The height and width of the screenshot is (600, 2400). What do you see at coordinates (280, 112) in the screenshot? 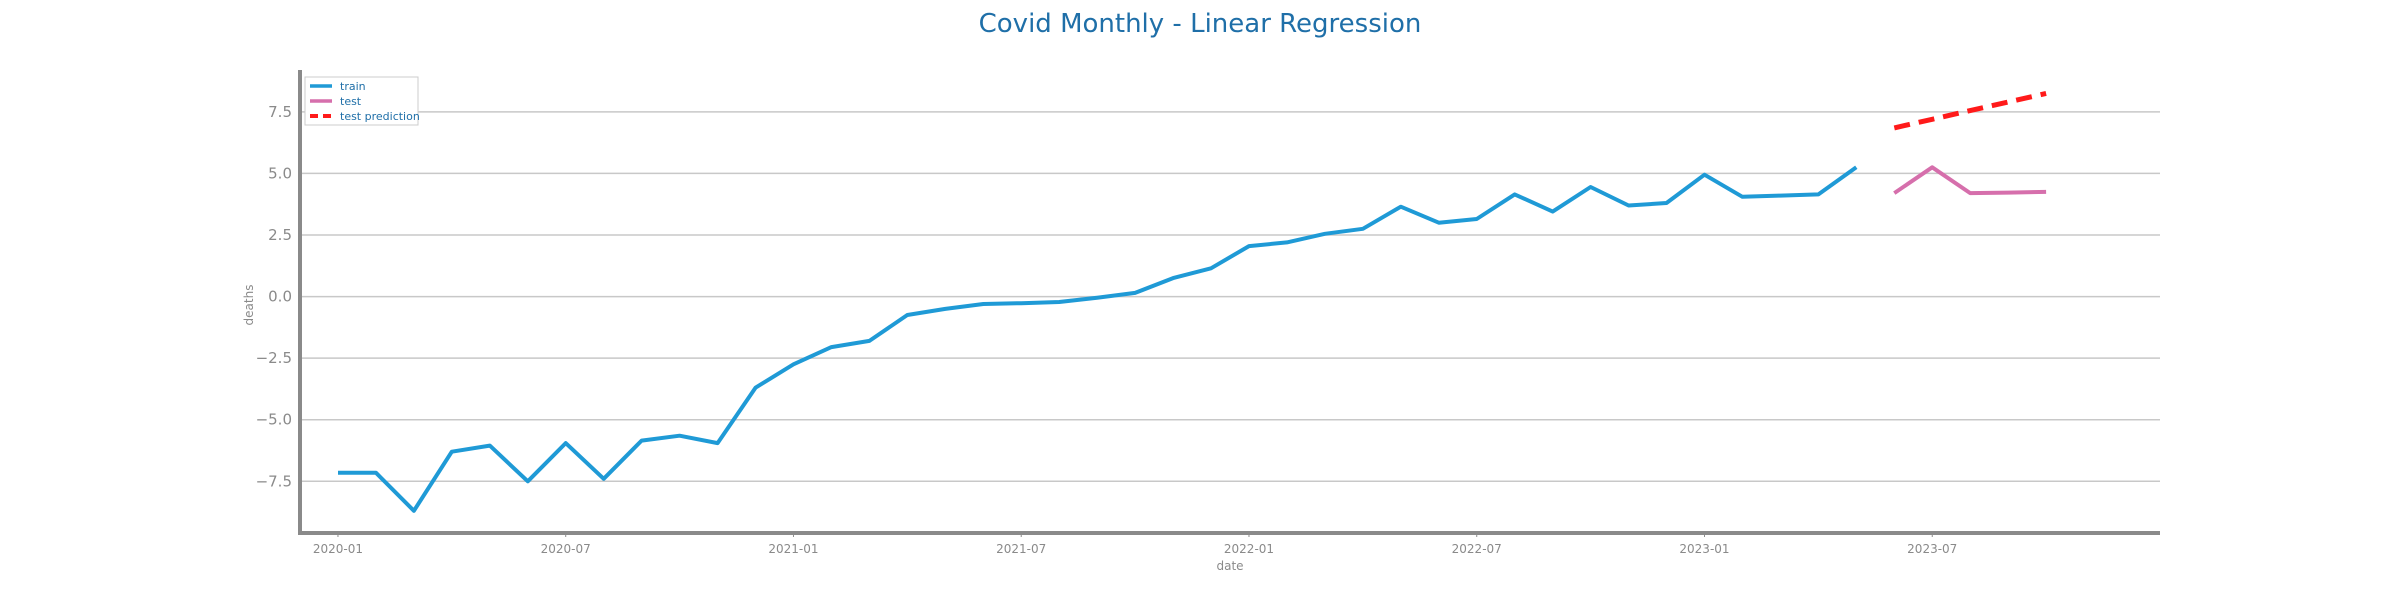
I see `y-tick-label: 7.5` at bounding box center [280, 112].